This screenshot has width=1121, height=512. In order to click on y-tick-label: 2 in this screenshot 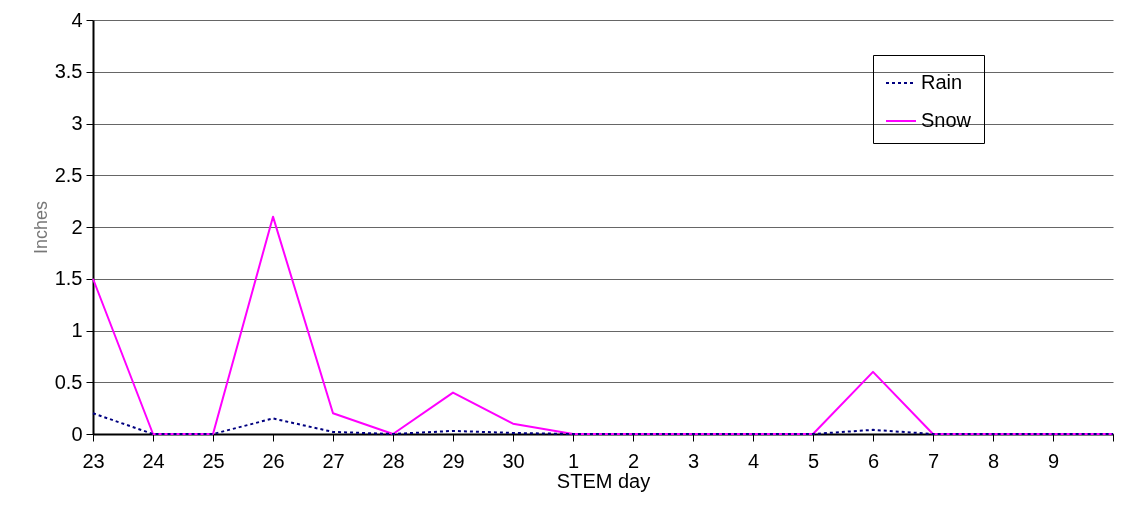, I will do `click(77, 226)`.